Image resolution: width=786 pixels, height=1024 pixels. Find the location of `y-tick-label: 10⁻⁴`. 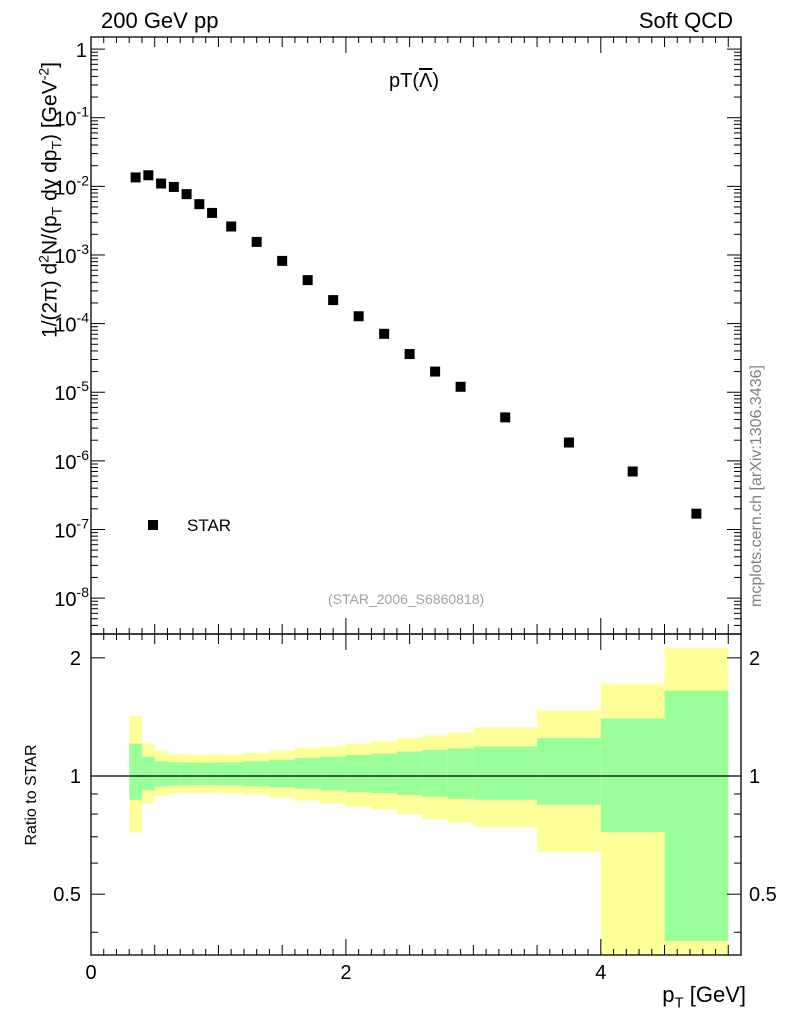

y-tick-label: 10⁻⁴ is located at coordinates (71, 323).